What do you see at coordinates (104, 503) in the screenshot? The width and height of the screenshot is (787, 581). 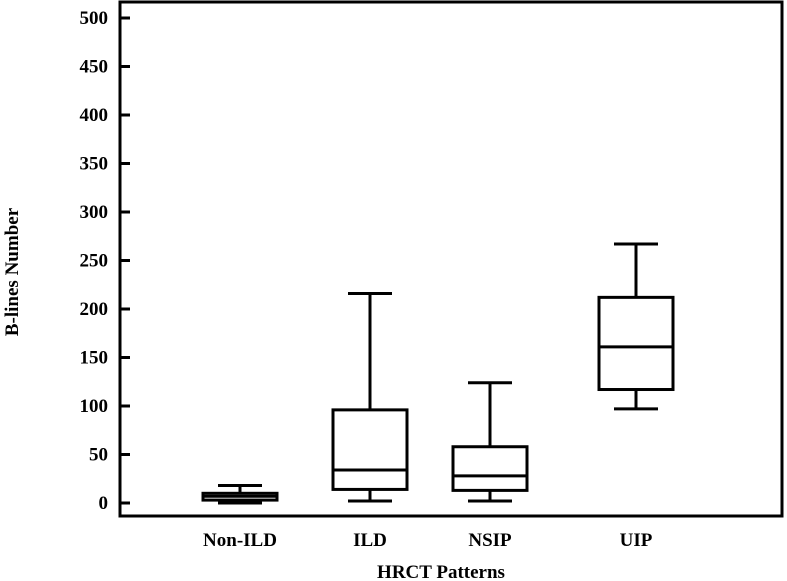 I see `y-tick-label: 0` at bounding box center [104, 503].